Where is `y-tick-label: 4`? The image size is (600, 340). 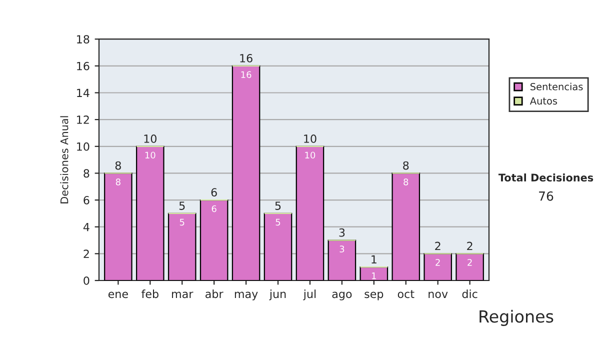 y-tick-label: 4 is located at coordinates (86, 227).